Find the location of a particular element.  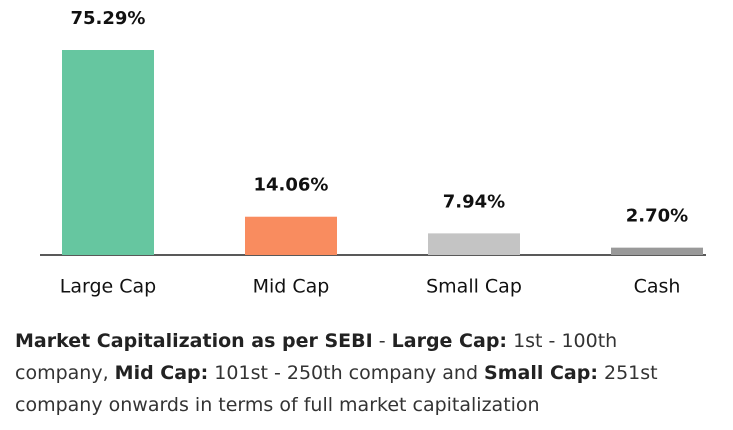

category-label: Mid Cap is located at coordinates (291, 287).